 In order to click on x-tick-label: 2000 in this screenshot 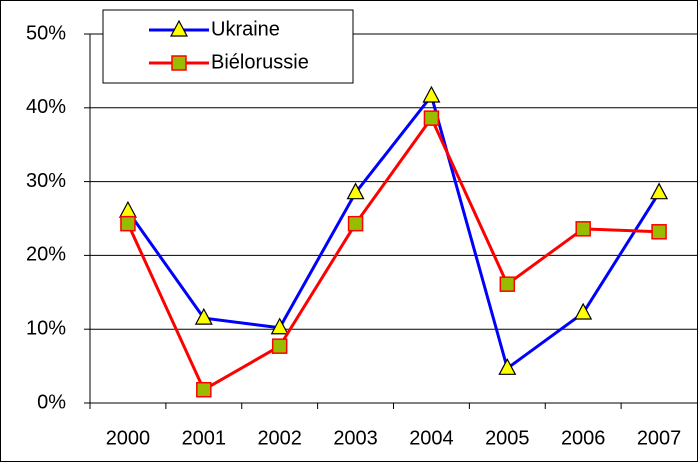, I will do `click(128, 438)`.